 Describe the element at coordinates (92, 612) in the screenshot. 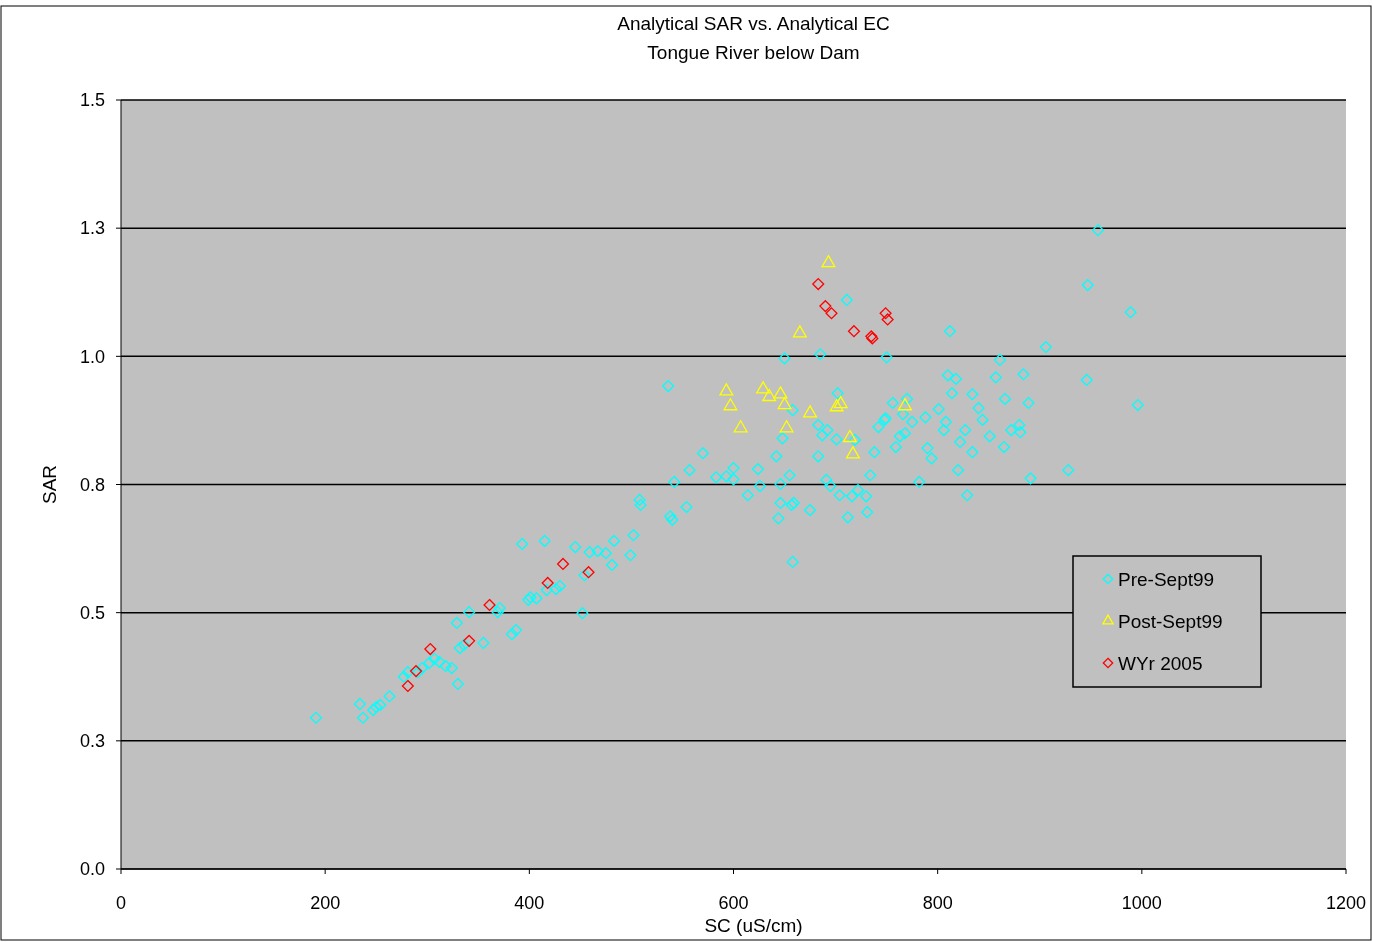

I see `y-tick-label: 0.5` at that location.